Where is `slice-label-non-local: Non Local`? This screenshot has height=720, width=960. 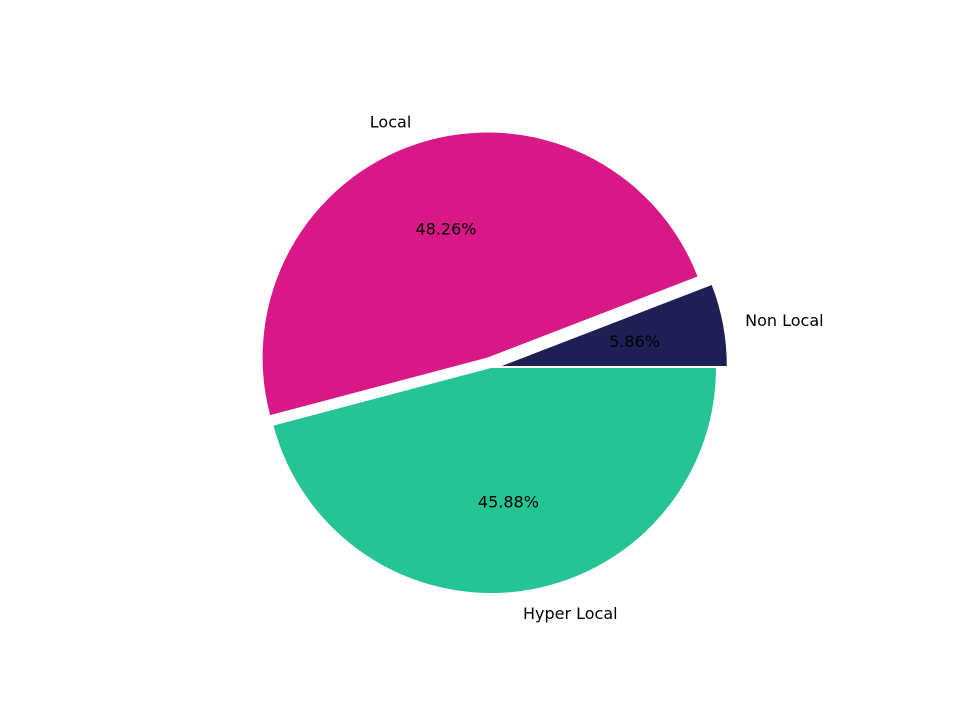
slice-label-non-local: Non Local is located at coordinates (784, 320).